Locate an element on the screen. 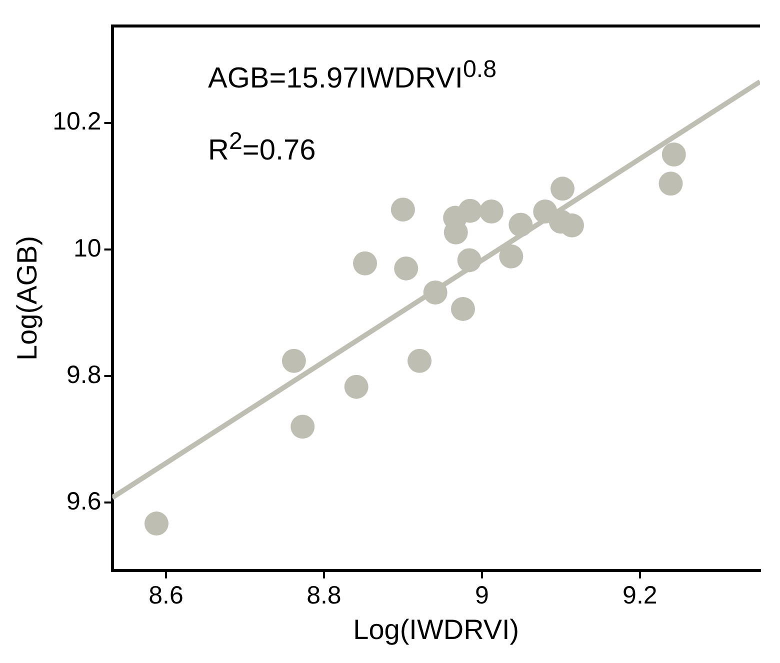 This screenshot has width=780, height=663. annotation: AGB=15.97IWDRVI$^{0.8}$ is located at coordinates (352, 76).